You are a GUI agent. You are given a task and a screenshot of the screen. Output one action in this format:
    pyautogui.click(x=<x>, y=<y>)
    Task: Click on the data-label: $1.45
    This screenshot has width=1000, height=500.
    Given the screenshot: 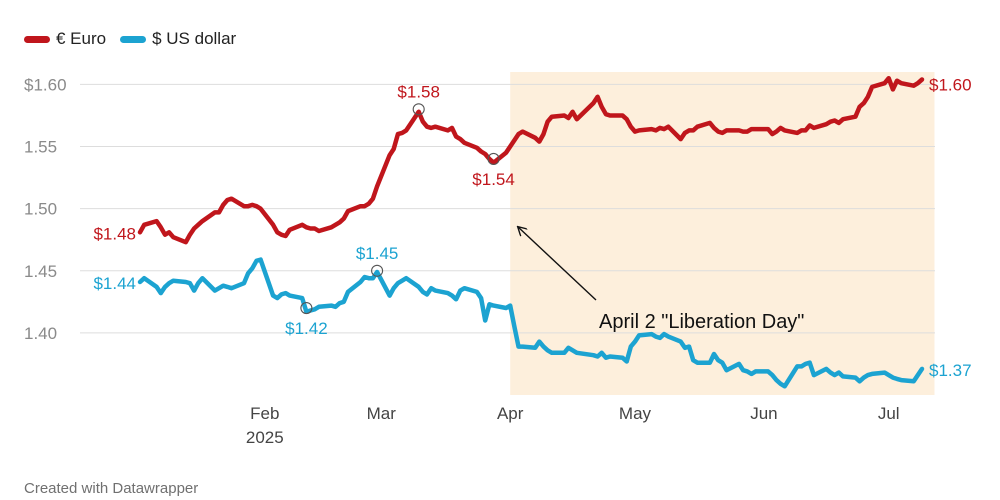 What is the action you would take?
    pyautogui.click(x=377, y=253)
    